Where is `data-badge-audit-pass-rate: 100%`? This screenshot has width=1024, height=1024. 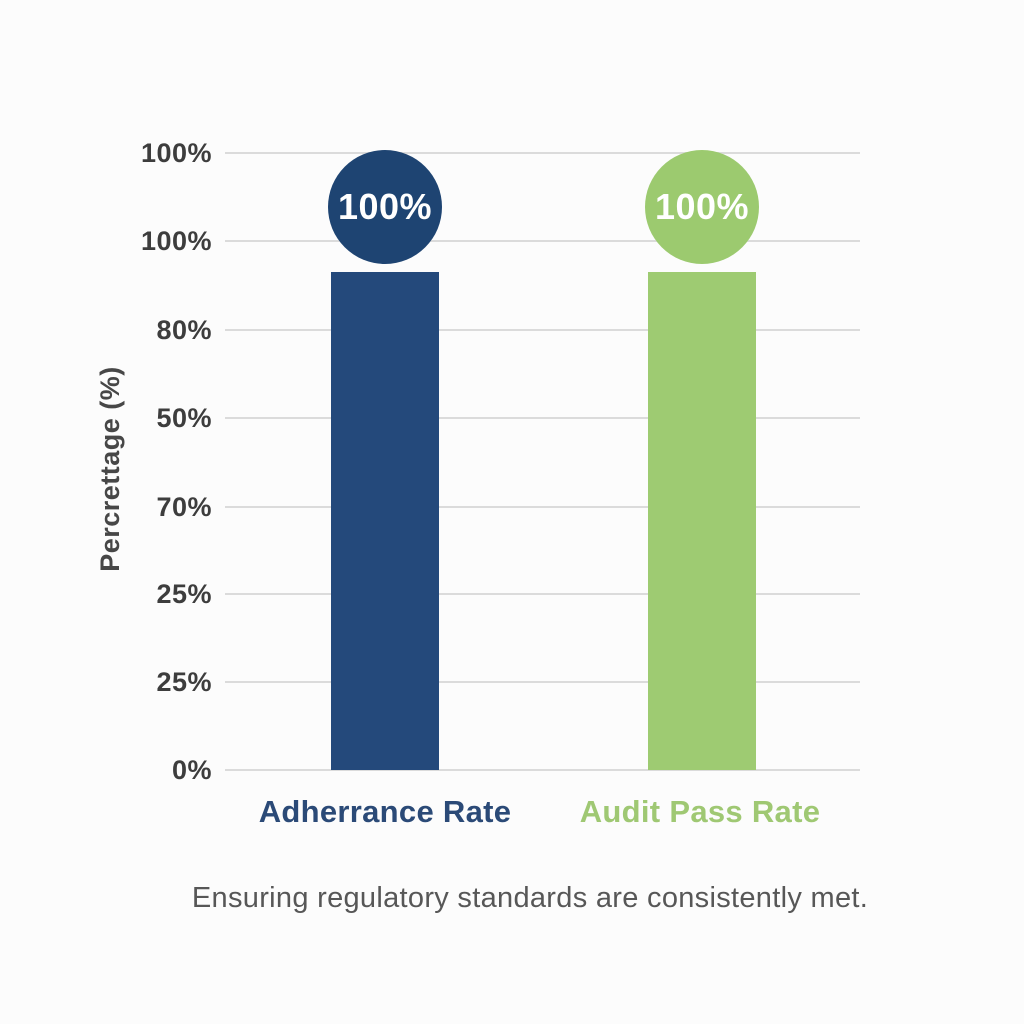 data-badge-audit-pass-rate: 100% is located at coordinates (702, 207).